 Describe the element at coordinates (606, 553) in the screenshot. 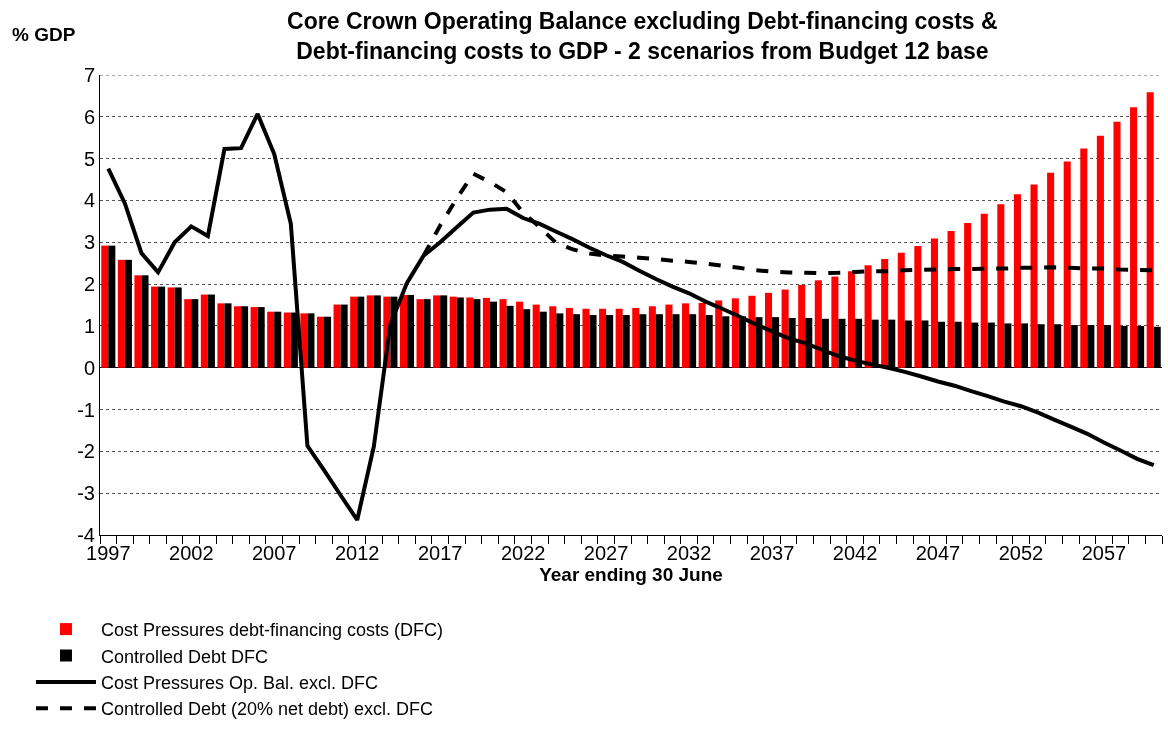

I see `x-tick-label: 2027` at that location.